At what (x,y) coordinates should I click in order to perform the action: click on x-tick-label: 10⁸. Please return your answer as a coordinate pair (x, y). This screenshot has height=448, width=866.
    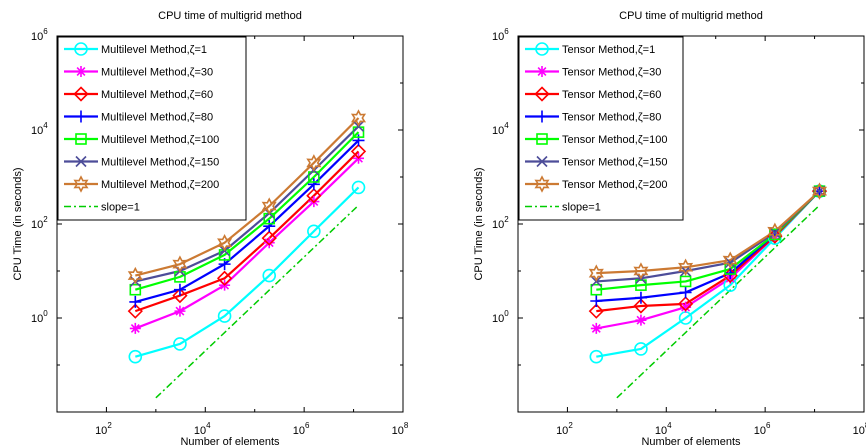
    Looking at the image, I should click on (400, 429).